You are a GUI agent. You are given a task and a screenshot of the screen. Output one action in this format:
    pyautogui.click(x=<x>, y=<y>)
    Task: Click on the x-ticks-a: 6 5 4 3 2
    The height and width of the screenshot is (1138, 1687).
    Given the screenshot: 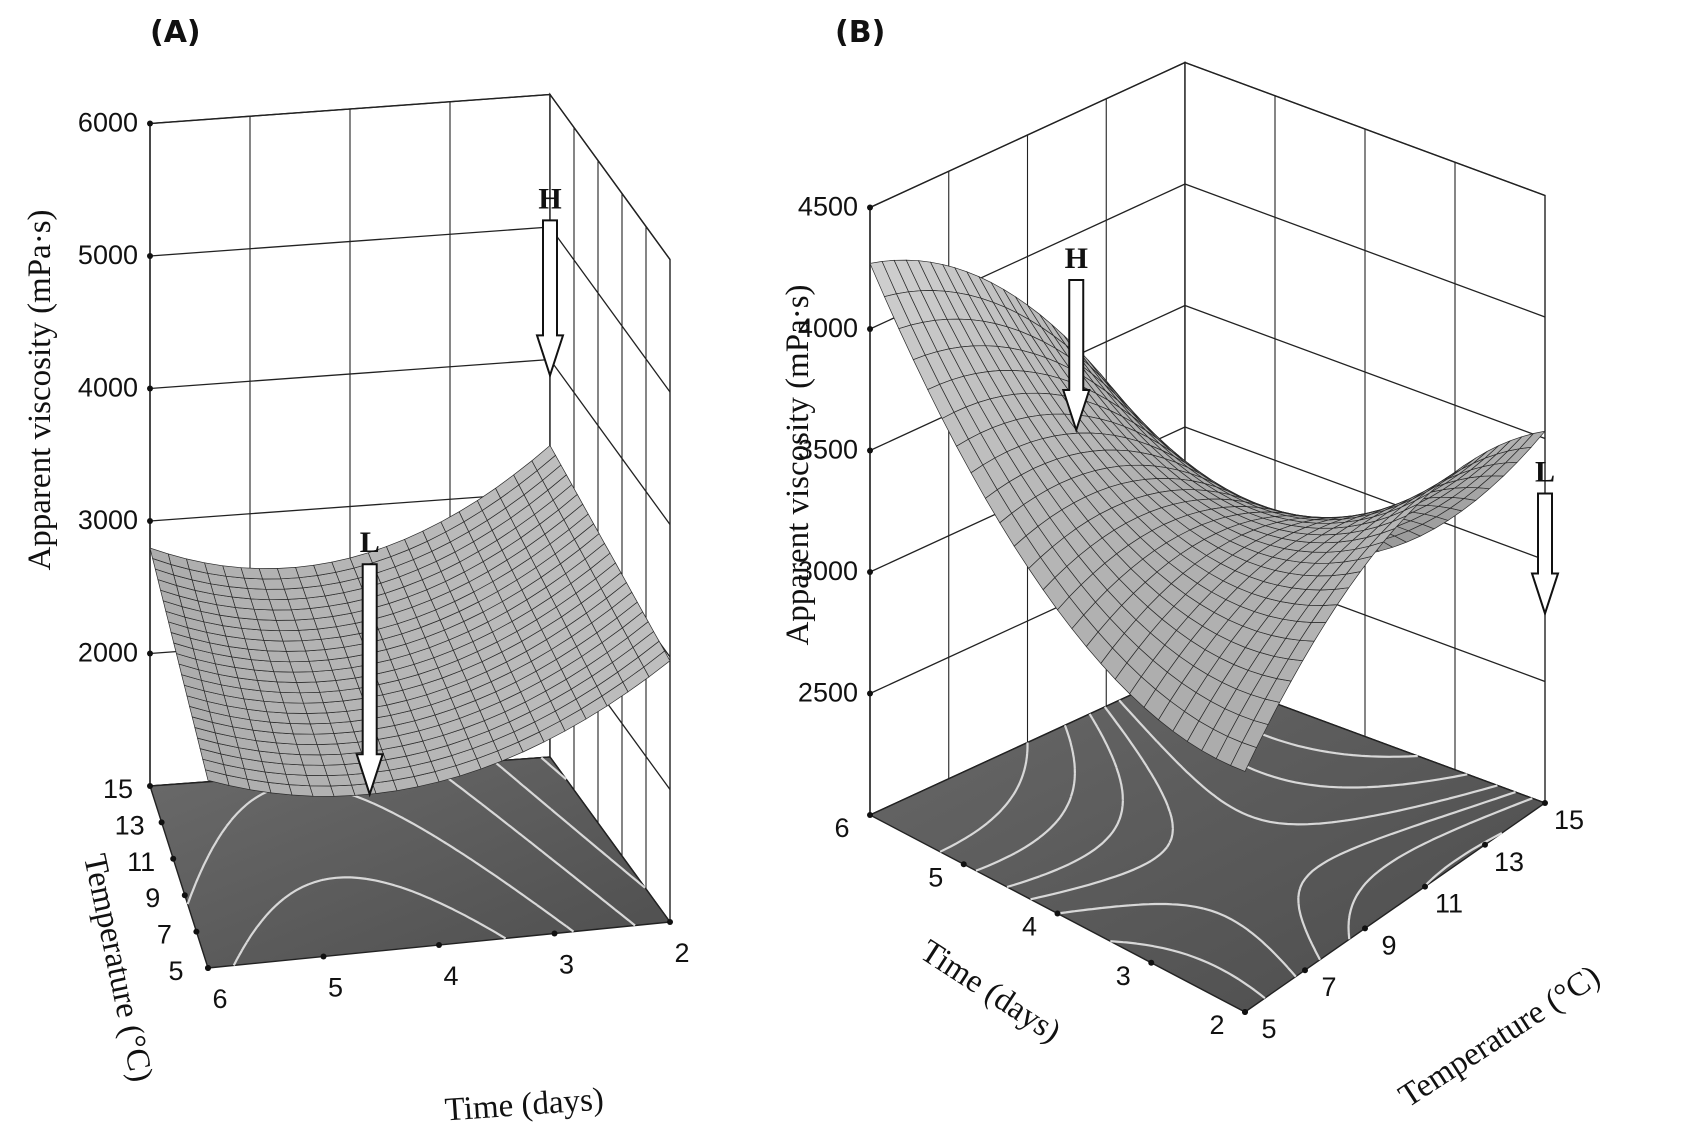 What is the action you would take?
    pyautogui.click(x=447, y=966)
    